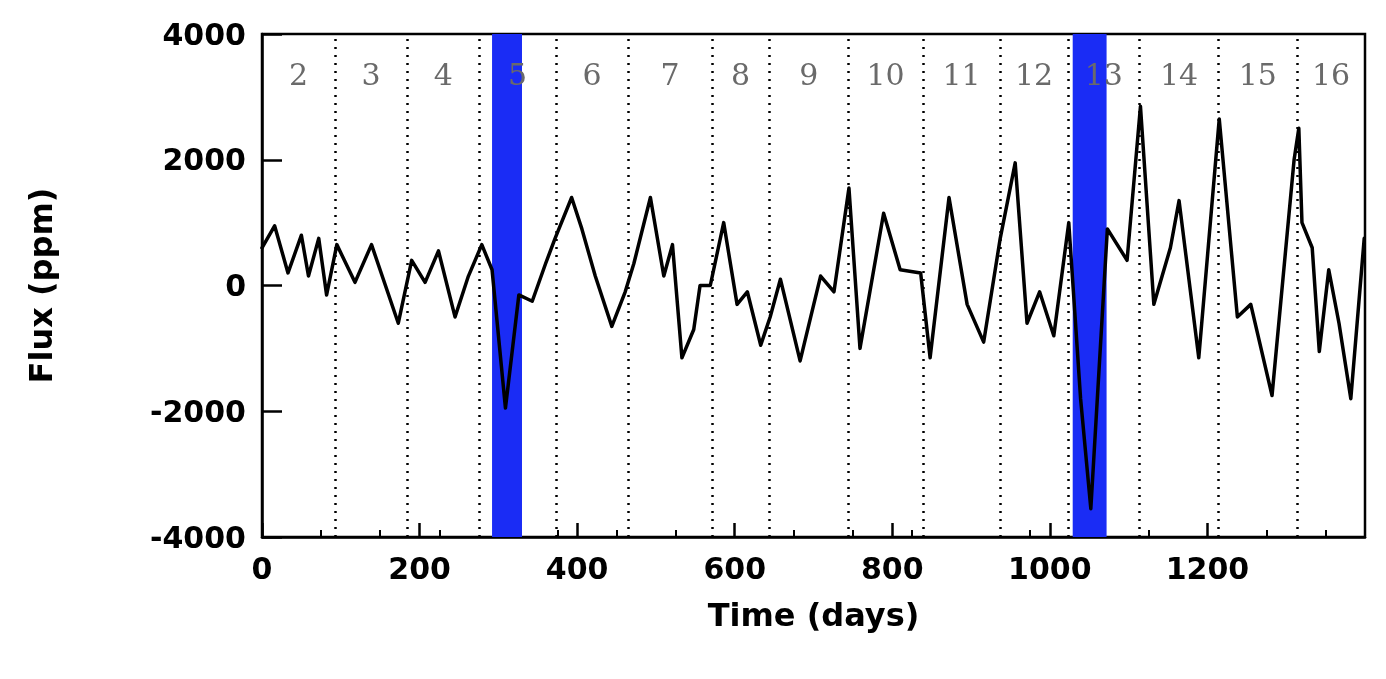 This screenshot has width=1386, height=679. Describe the element at coordinates (204, 34) in the screenshot. I see `y-tick-label: 4000` at that location.